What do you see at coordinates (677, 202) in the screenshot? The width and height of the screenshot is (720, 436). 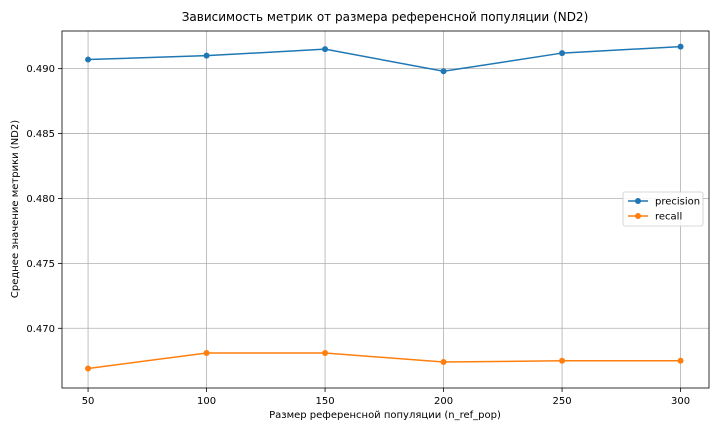 I see `legend-label: precision` at bounding box center [677, 202].